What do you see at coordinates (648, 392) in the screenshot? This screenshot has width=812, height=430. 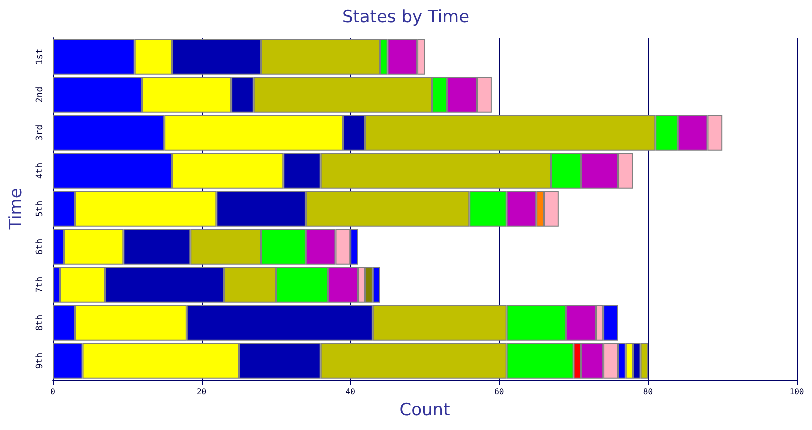 I see `x-tick-label: 80` at bounding box center [648, 392].